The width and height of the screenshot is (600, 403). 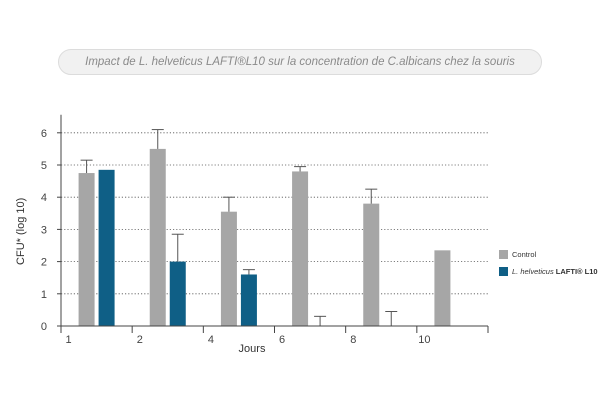 What do you see at coordinates (548, 254) in the screenshot?
I see `legend-item-control: Control` at bounding box center [548, 254].